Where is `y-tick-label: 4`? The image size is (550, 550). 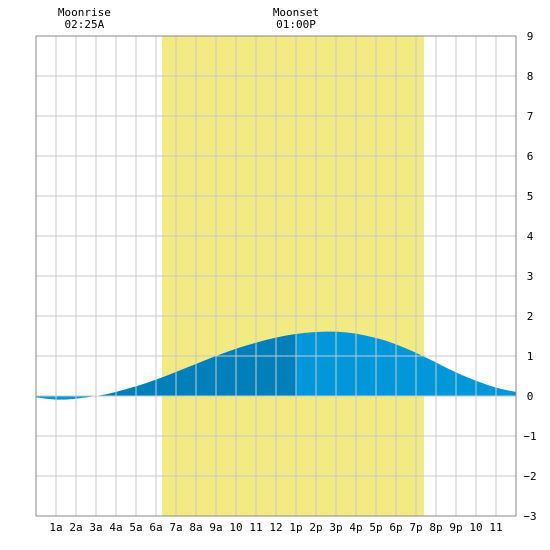
y-tick-label: 4 is located at coordinates (530, 236).